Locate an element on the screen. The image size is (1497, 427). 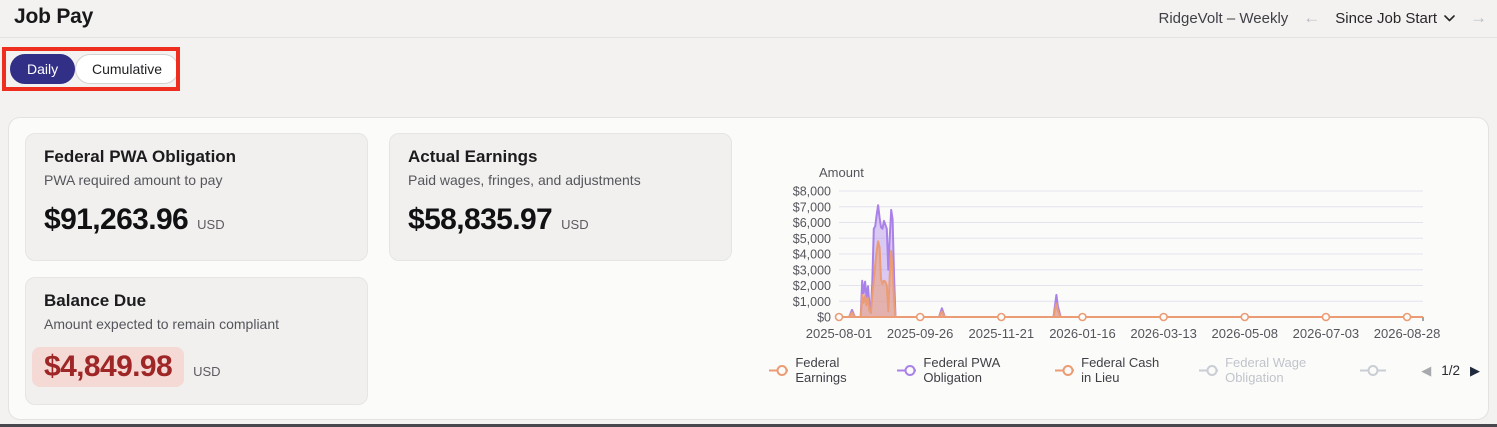
card-subtitle: Amount expected to remain compliant is located at coordinates (162, 324).